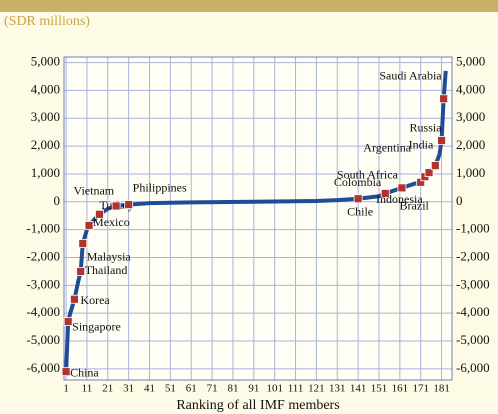  Describe the element at coordinates (316, 389) in the screenshot. I see `x-tick-label: 121` at that location.